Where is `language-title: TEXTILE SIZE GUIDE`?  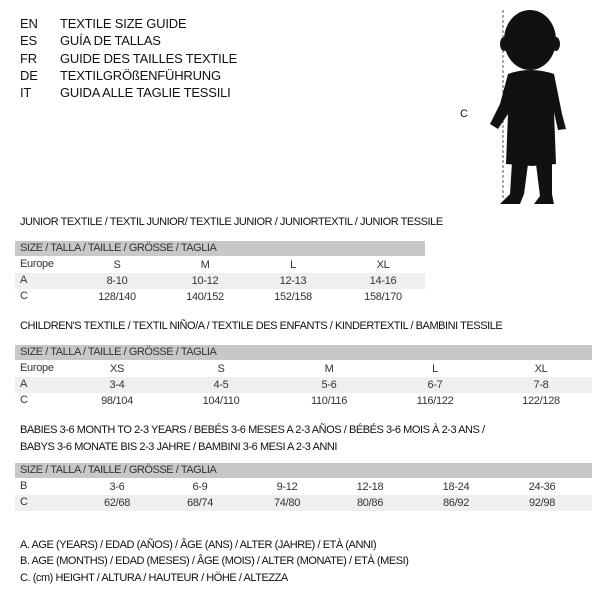
language-title: TEXTILE SIZE GUIDE is located at coordinates (123, 23).